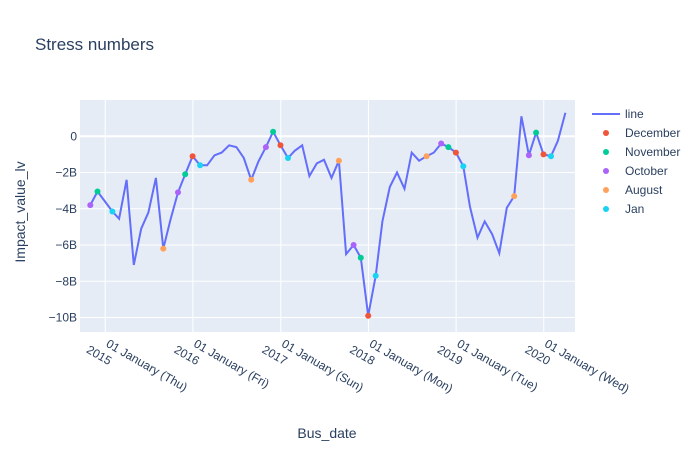  What do you see at coordinates (326, 433) in the screenshot?
I see `x-axis-label: Bus_date` at bounding box center [326, 433].